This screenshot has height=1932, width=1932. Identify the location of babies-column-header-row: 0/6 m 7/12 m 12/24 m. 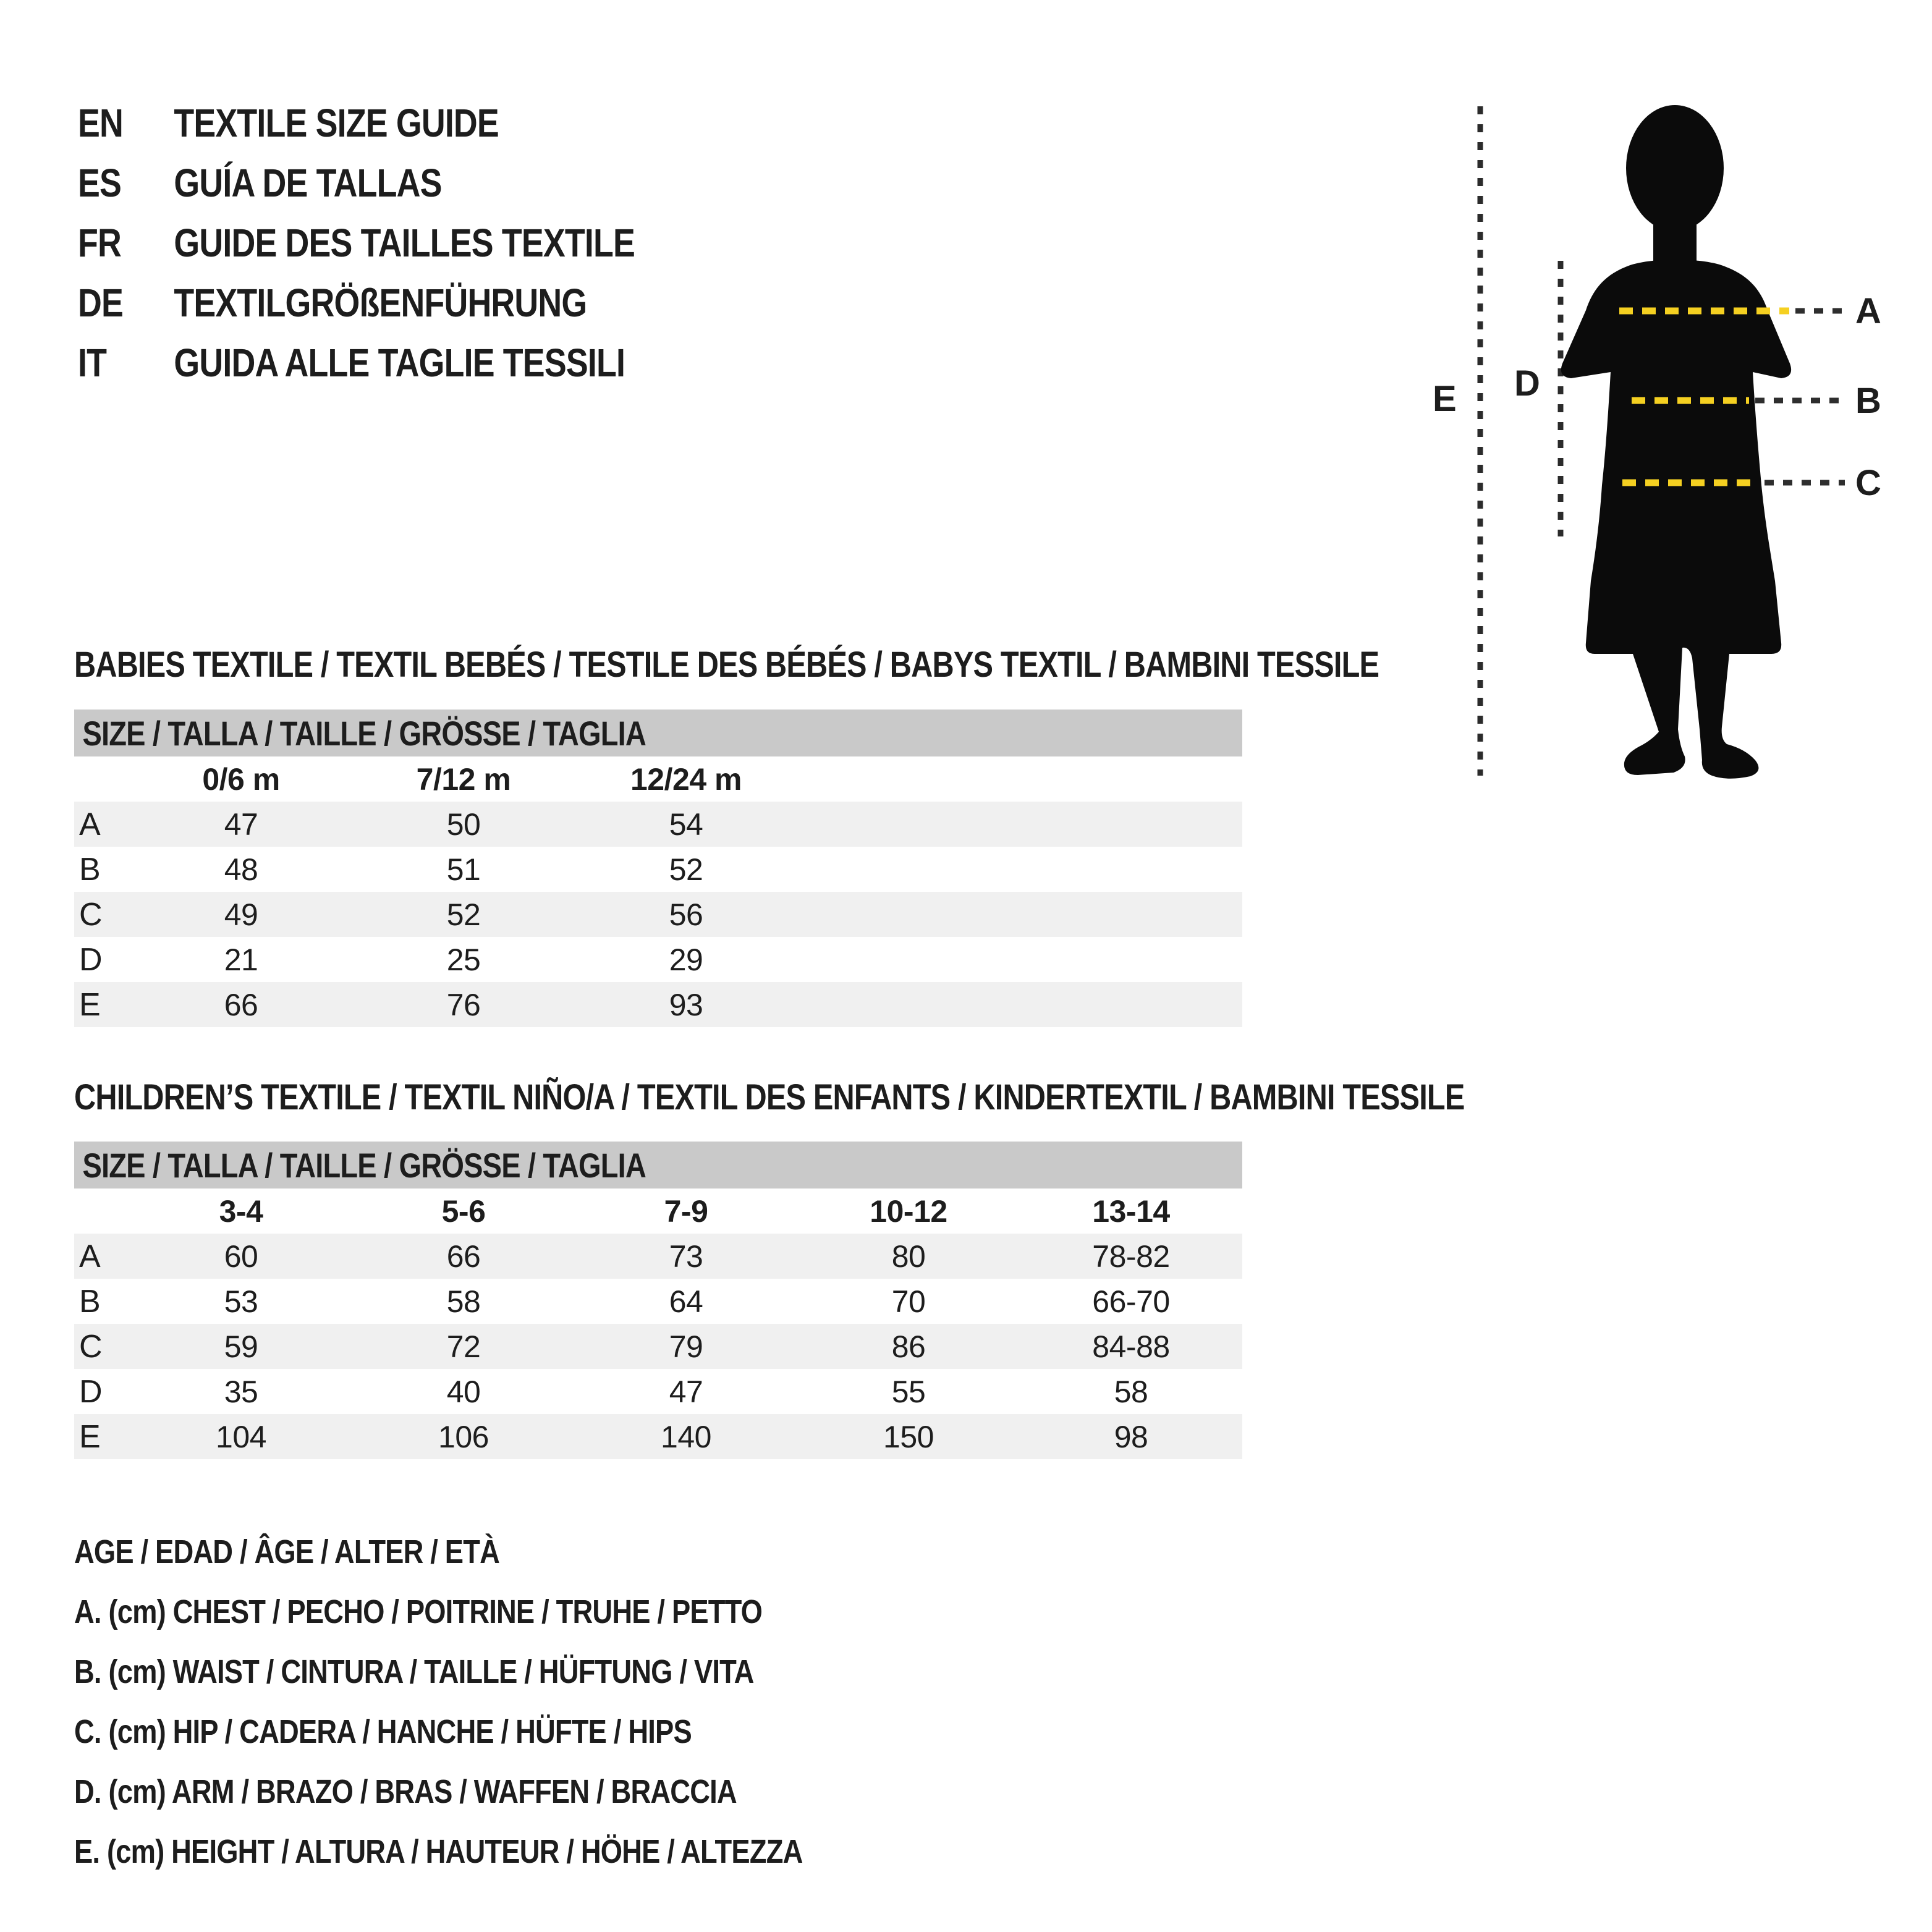
(658, 779).